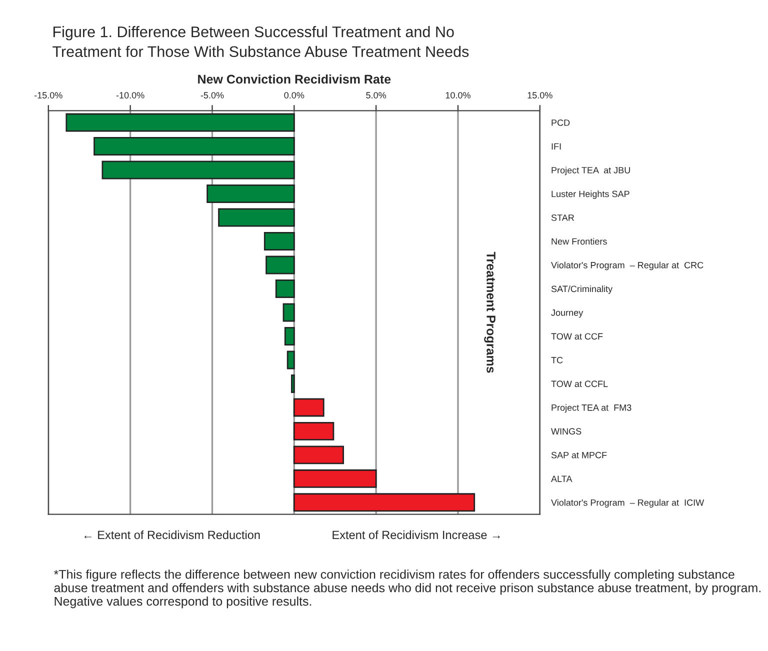 The image size is (768, 651). Describe the element at coordinates (561, 123) in the screenshot. I see `y-tick-label: PCD` at that location.